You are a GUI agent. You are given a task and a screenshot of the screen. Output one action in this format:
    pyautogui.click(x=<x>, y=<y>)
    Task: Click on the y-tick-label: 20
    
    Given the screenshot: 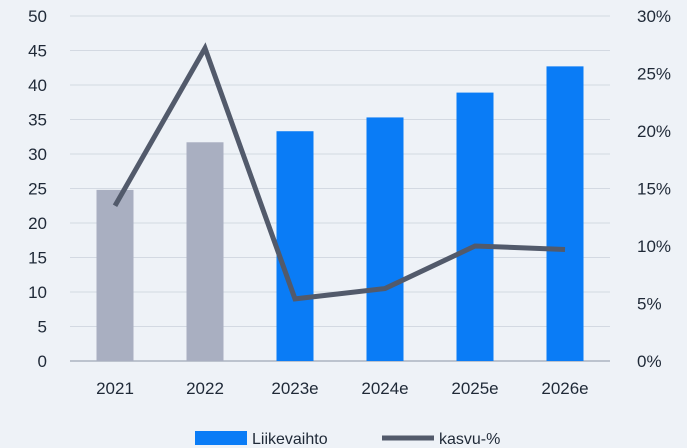 What is the action you would take?
    pyautogui.click(x=37, y=223)
    